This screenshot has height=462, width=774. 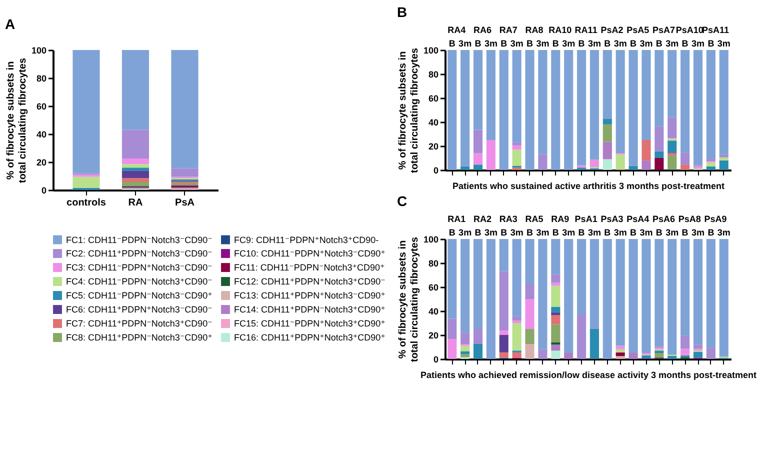 What do you see at coordinates (689, 219) in the screenshot?
I see `text: PsA8` at bounding box center [689, 219].